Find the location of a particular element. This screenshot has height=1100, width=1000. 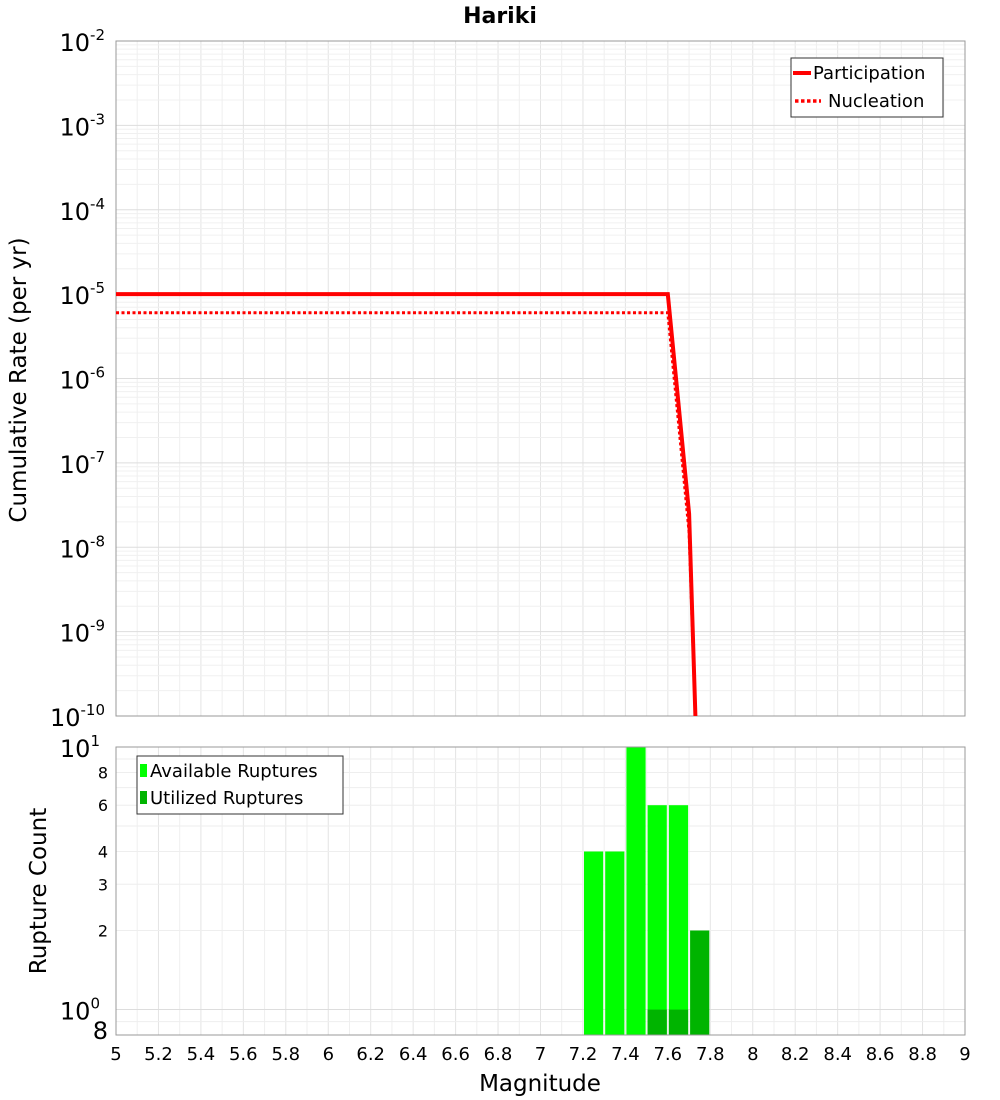

count-y-axis-label: Rupture Count is located at coordinates (39, 891).